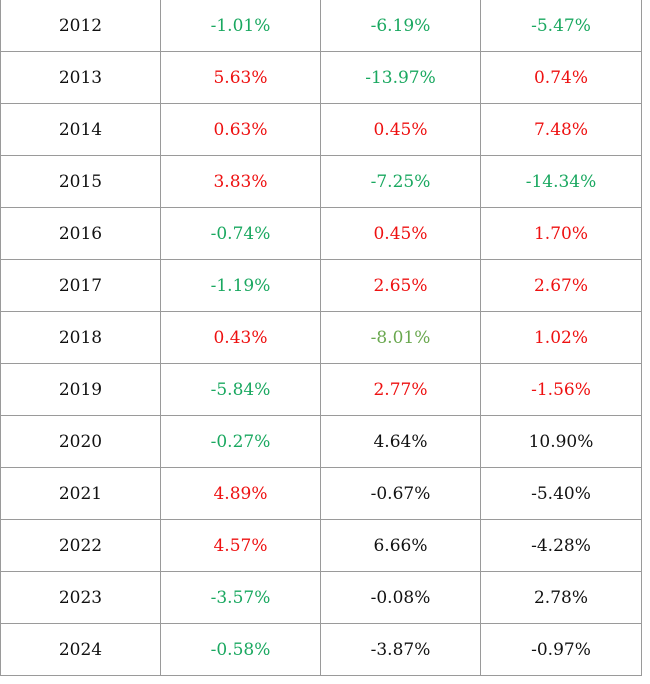 The height and width of the screenshot is (684, 650). What do you see at coordinates (561, 285) in the screenshot?
I see `value-cell: 2.67%` at bounding box center [561, 285].